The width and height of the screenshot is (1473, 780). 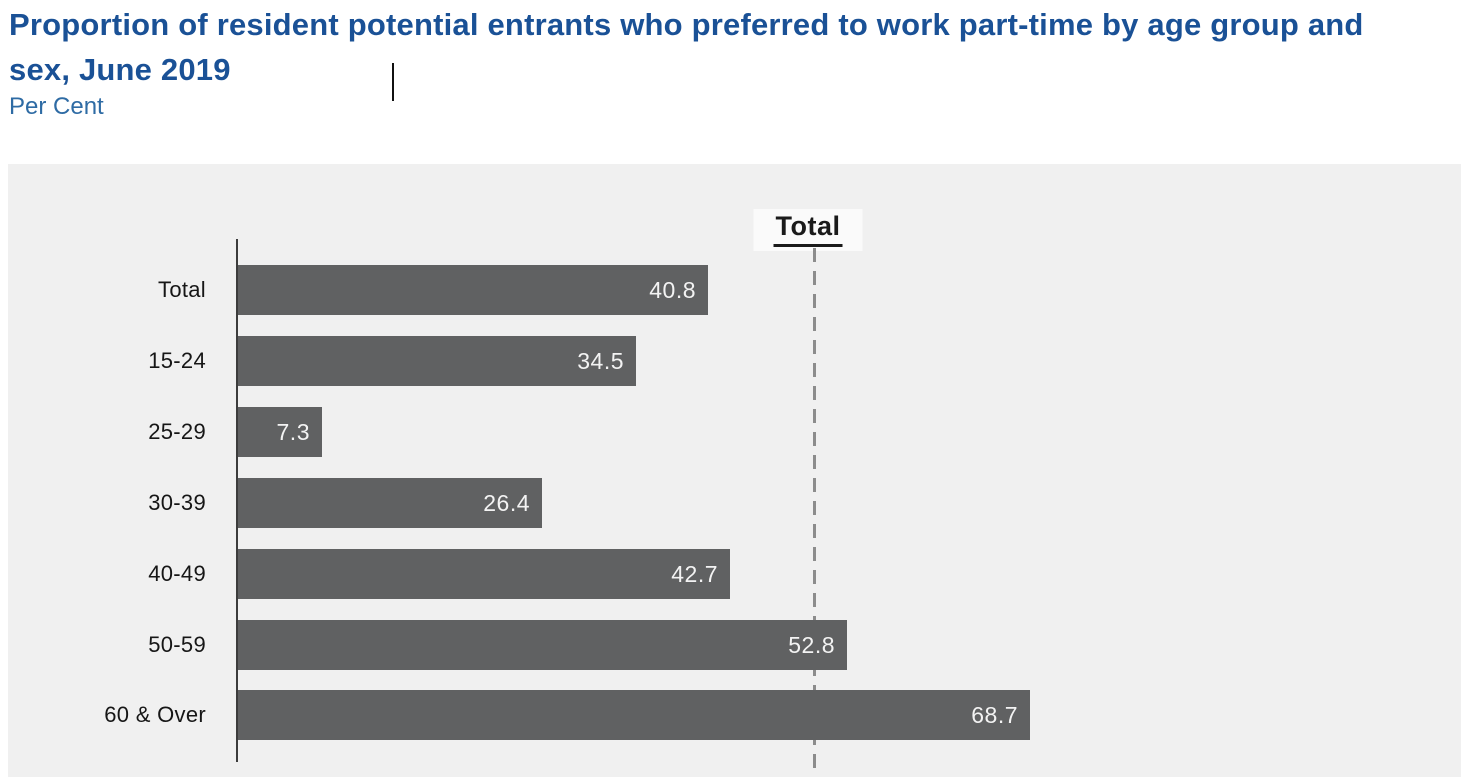 I want to click on bar-value-label: 34.5, so click(x=600, y=360).